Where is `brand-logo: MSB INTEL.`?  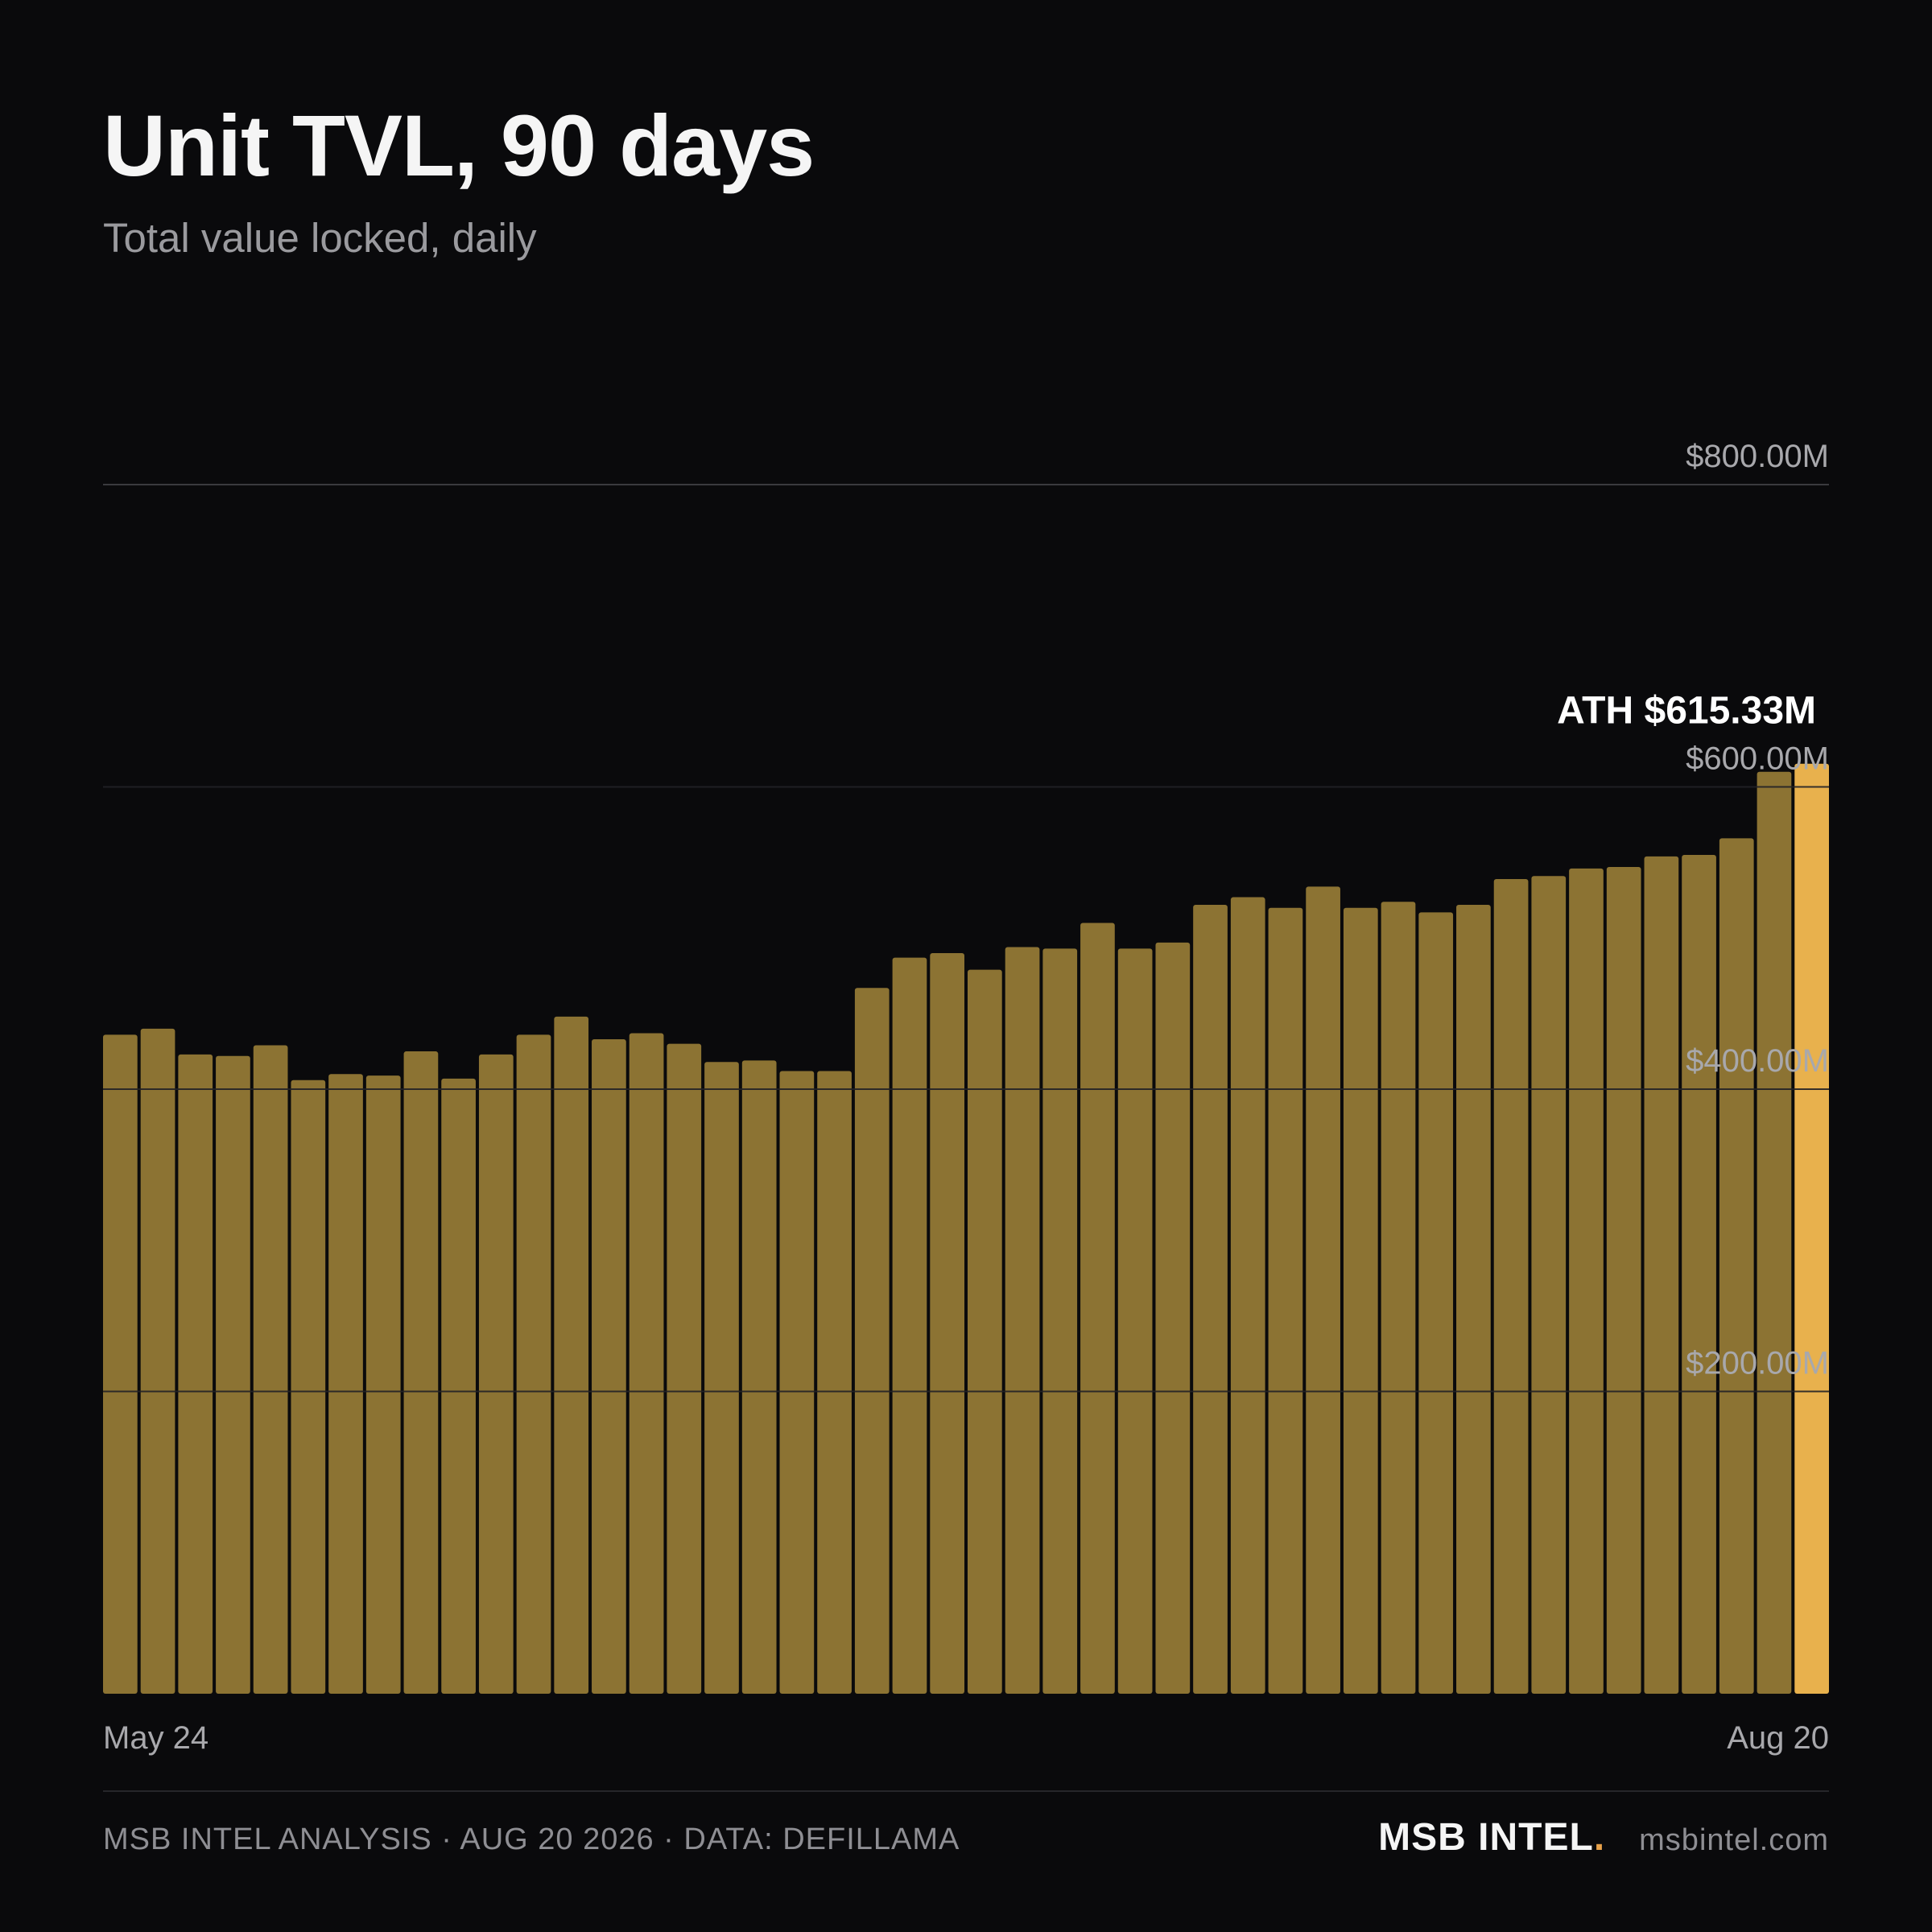 brand-logo: MSB INTEL. is located at coordinates (1491, 1837).